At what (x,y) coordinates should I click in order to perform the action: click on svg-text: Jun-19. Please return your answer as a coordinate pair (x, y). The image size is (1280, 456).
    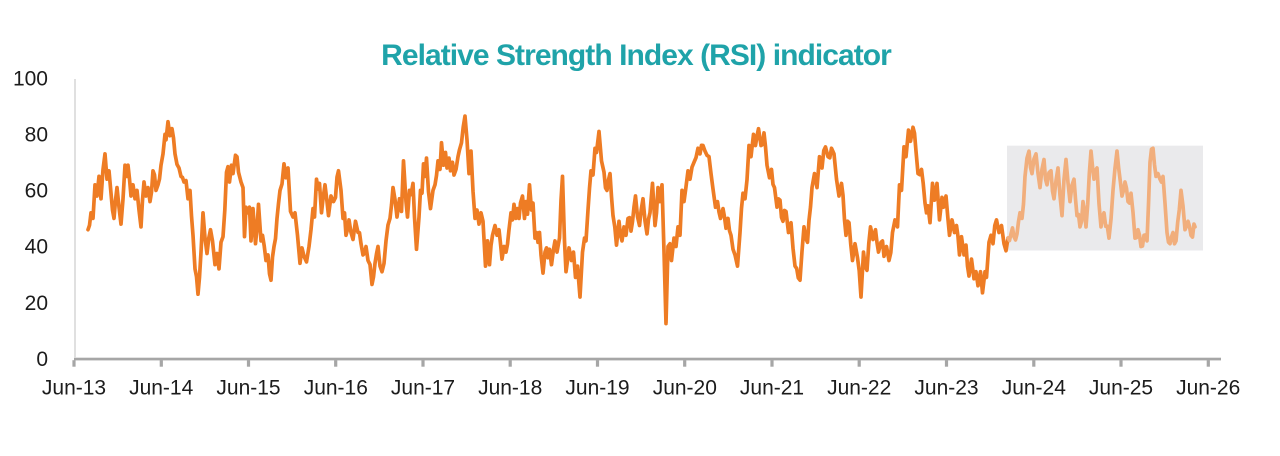
    Looking at the image, I should click on (597, 388).